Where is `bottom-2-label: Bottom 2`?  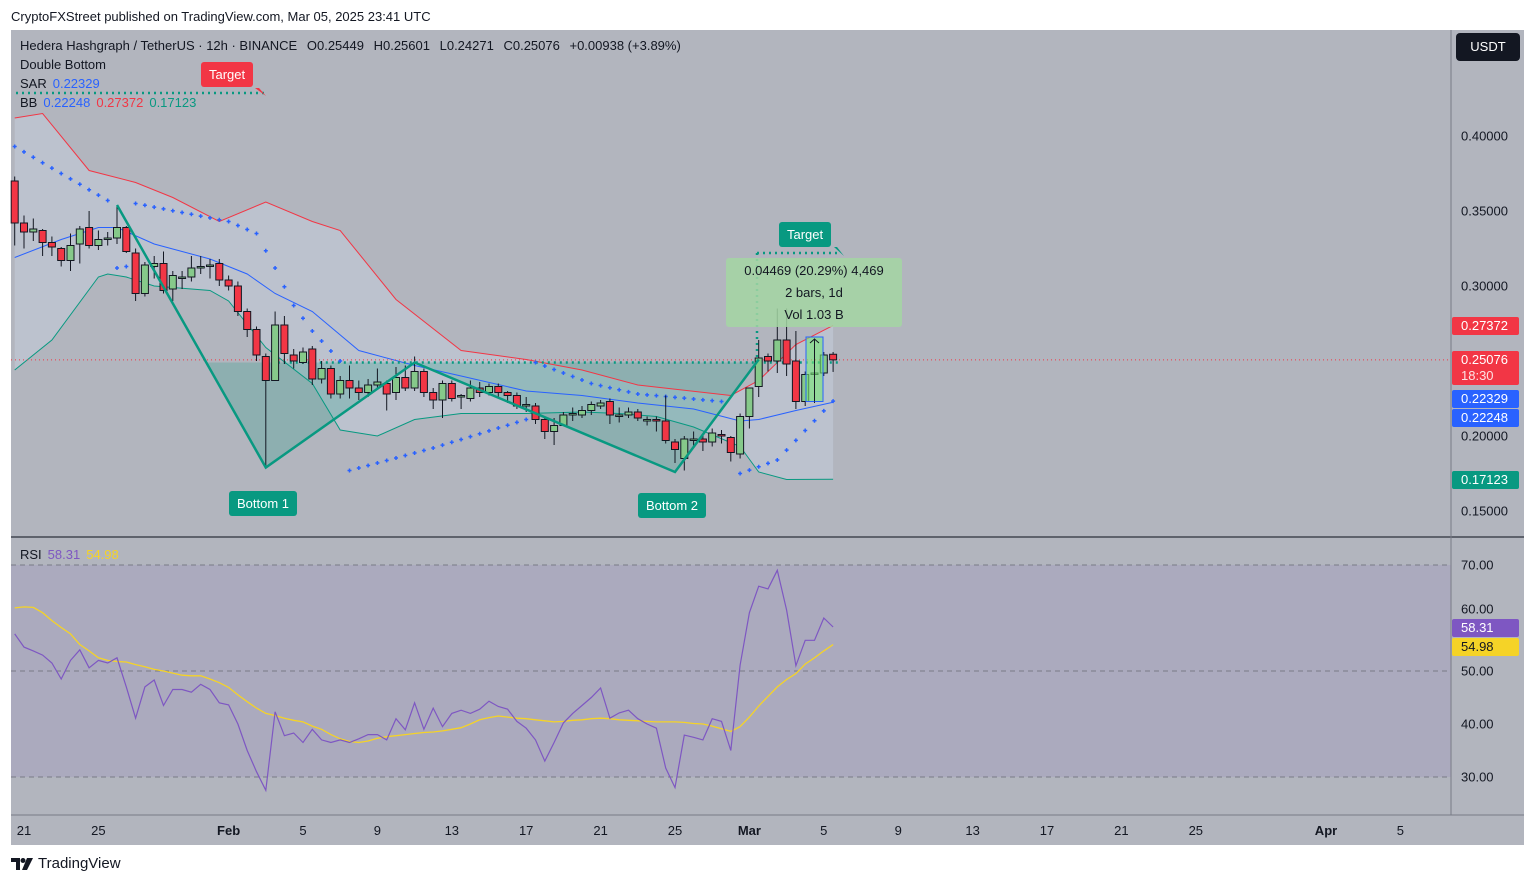
bottom-2-label: Bottom 2 is located at coordinates (672, 505).